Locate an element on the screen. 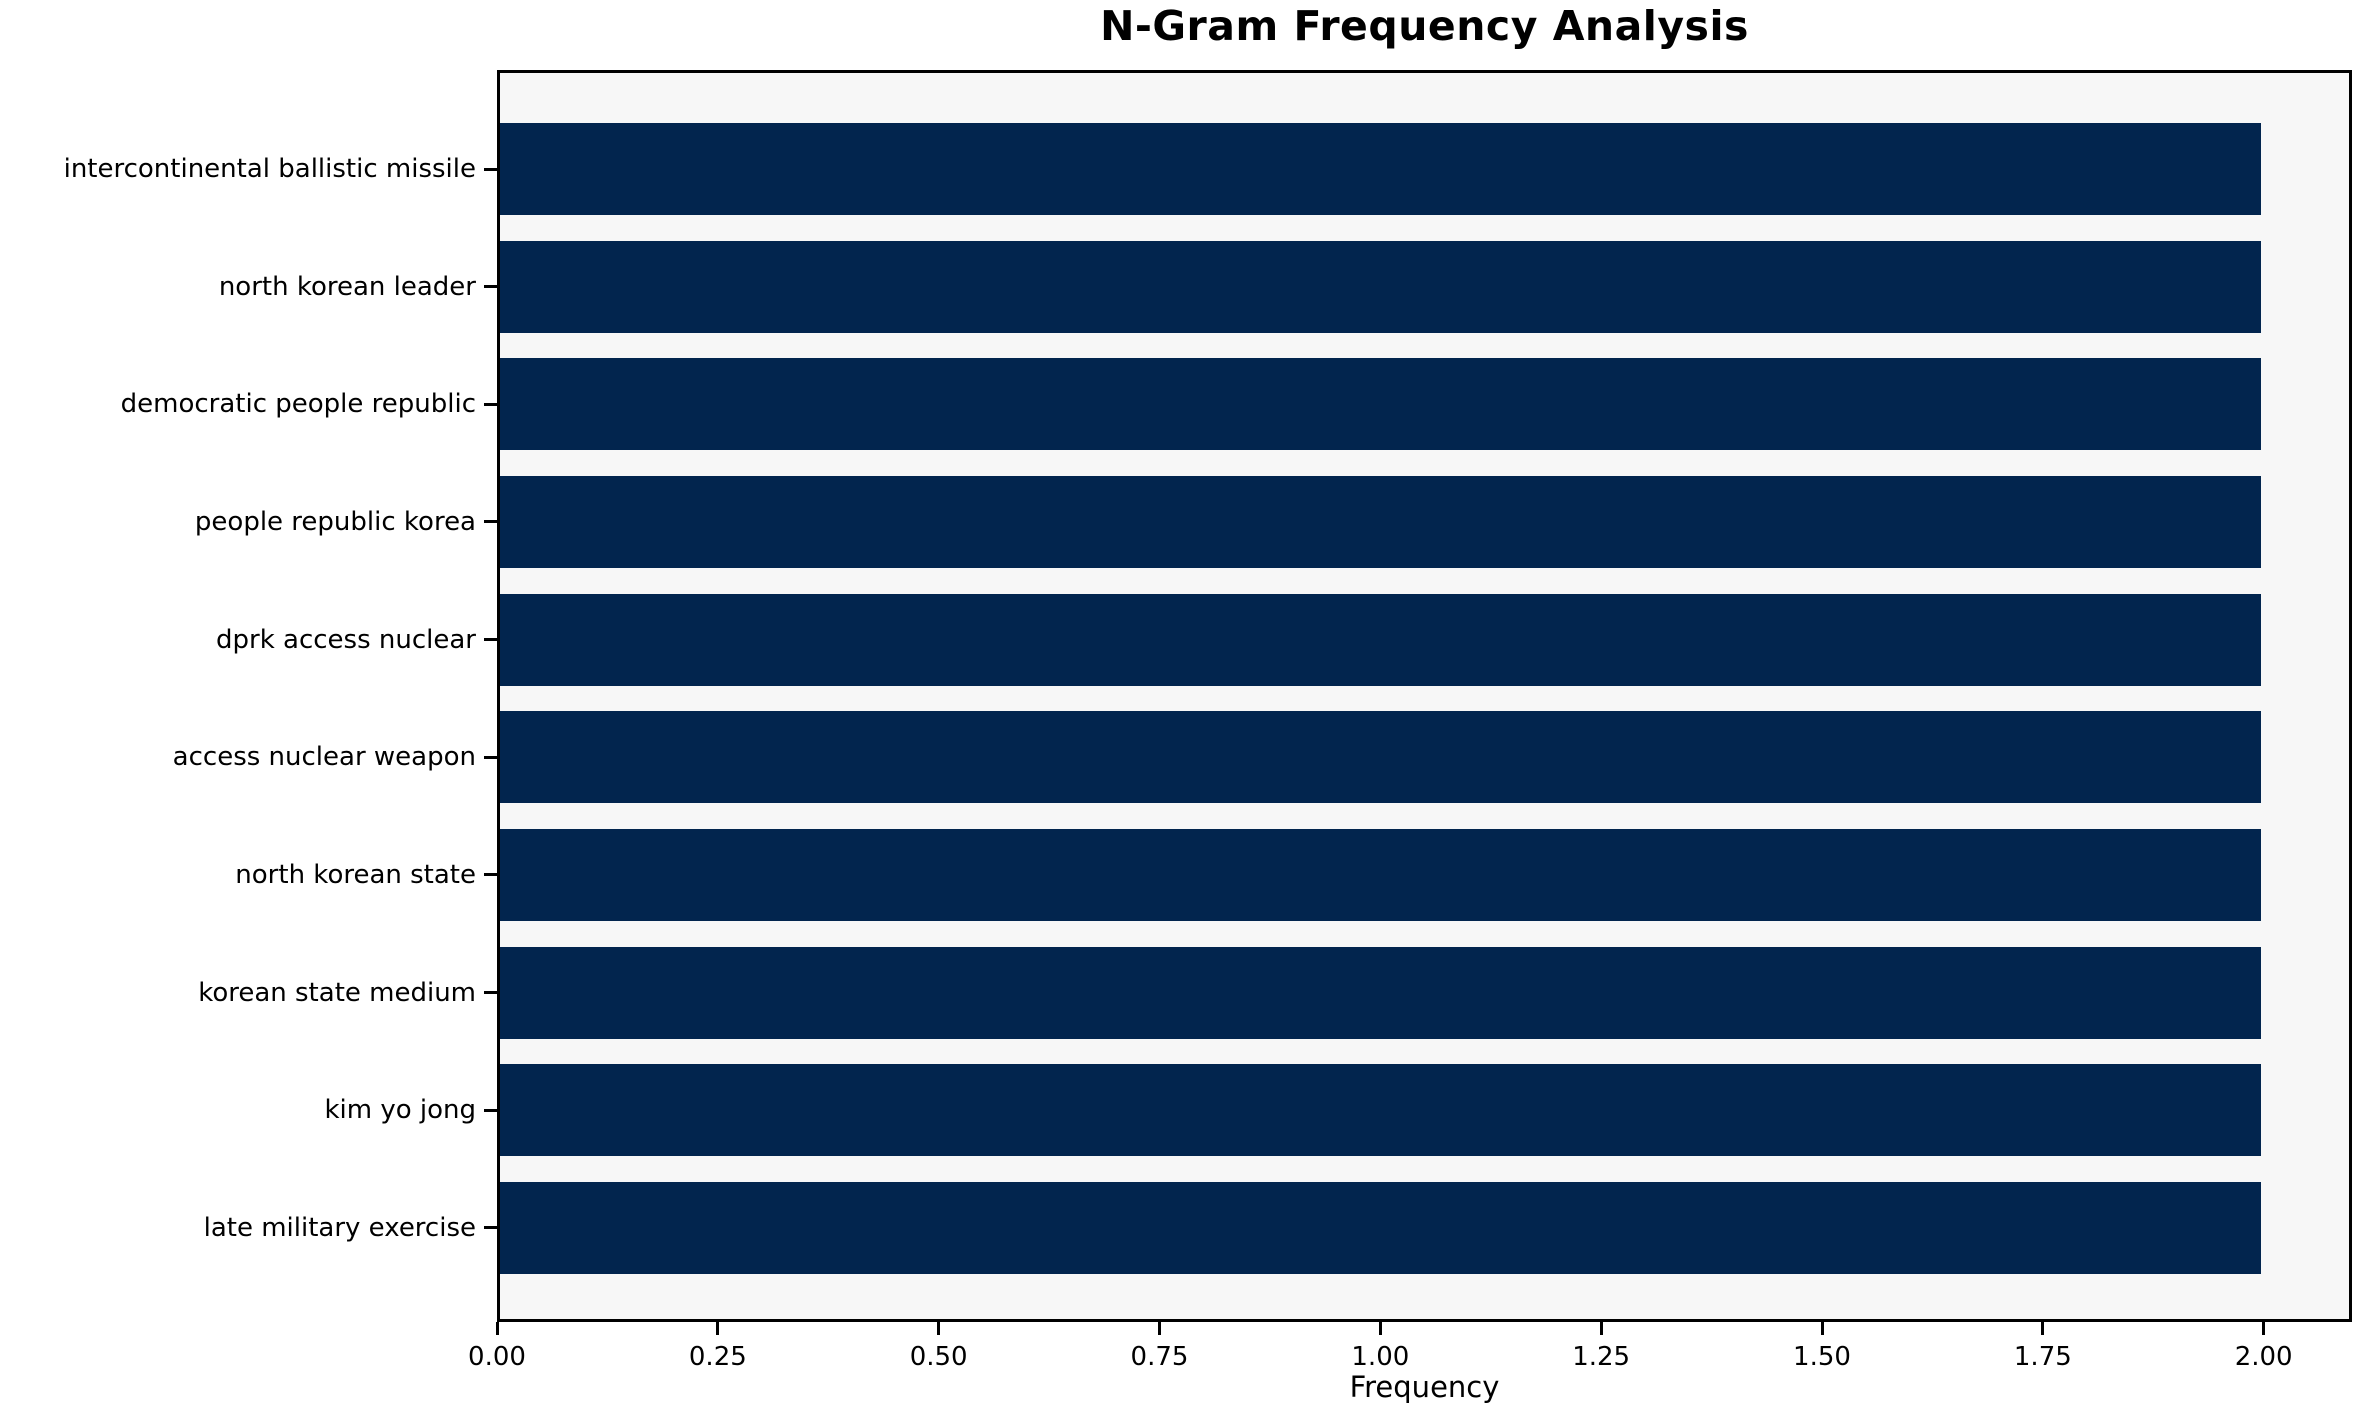 The width and height of the screenshot is (2374, 1414). x-axis-ticks: 0.00 0.25 0.50 0.75 1.00 1.25 1.50 1.75 2.00 is located at coordinates (1410, 1357).